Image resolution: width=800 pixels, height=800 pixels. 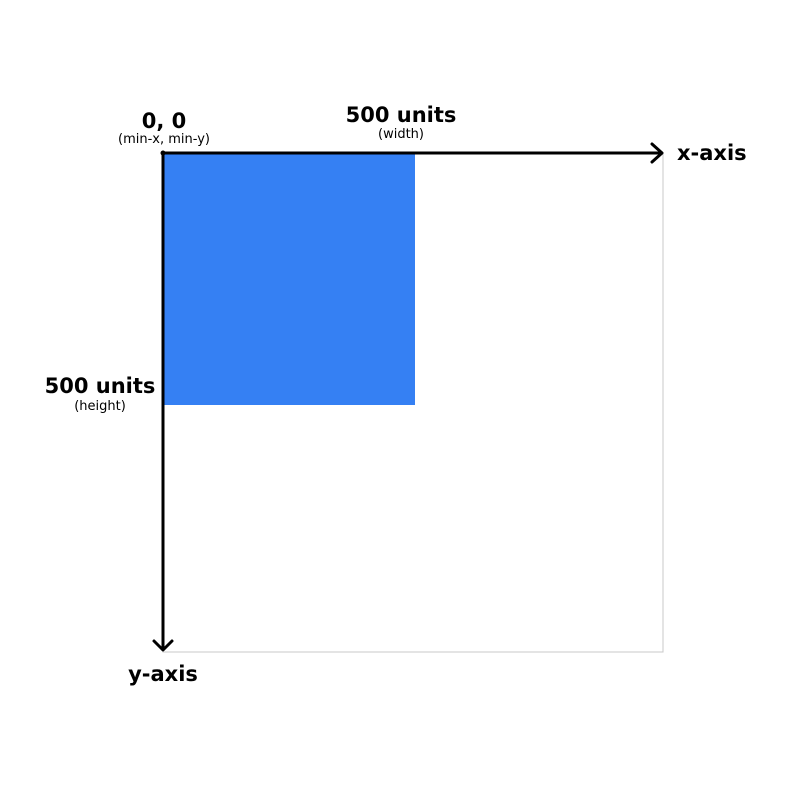 What do you see at coordinates (289, 279) in the screenshot?
I see `filled-square` at bounding box center [289, 279].